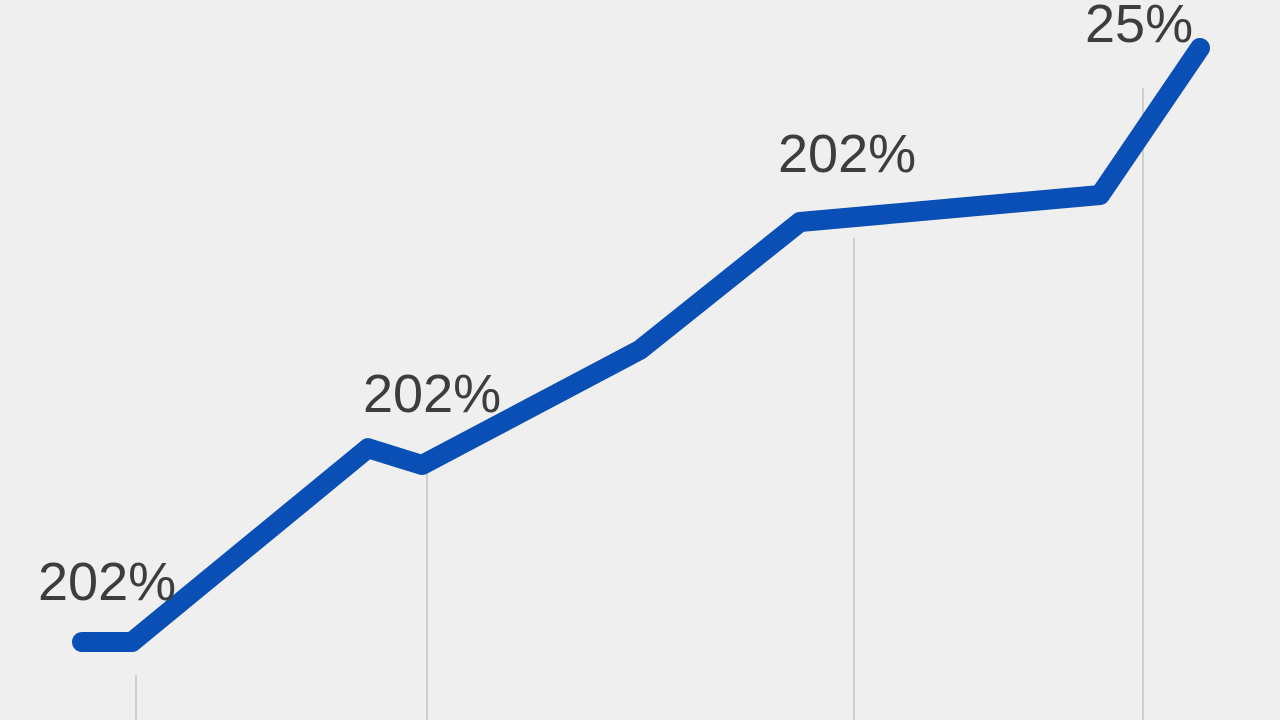  What do you see at coordinates (1139, 27) in the screenshot?
I see `annotation: 25%` at bounding box center [1139, 27].